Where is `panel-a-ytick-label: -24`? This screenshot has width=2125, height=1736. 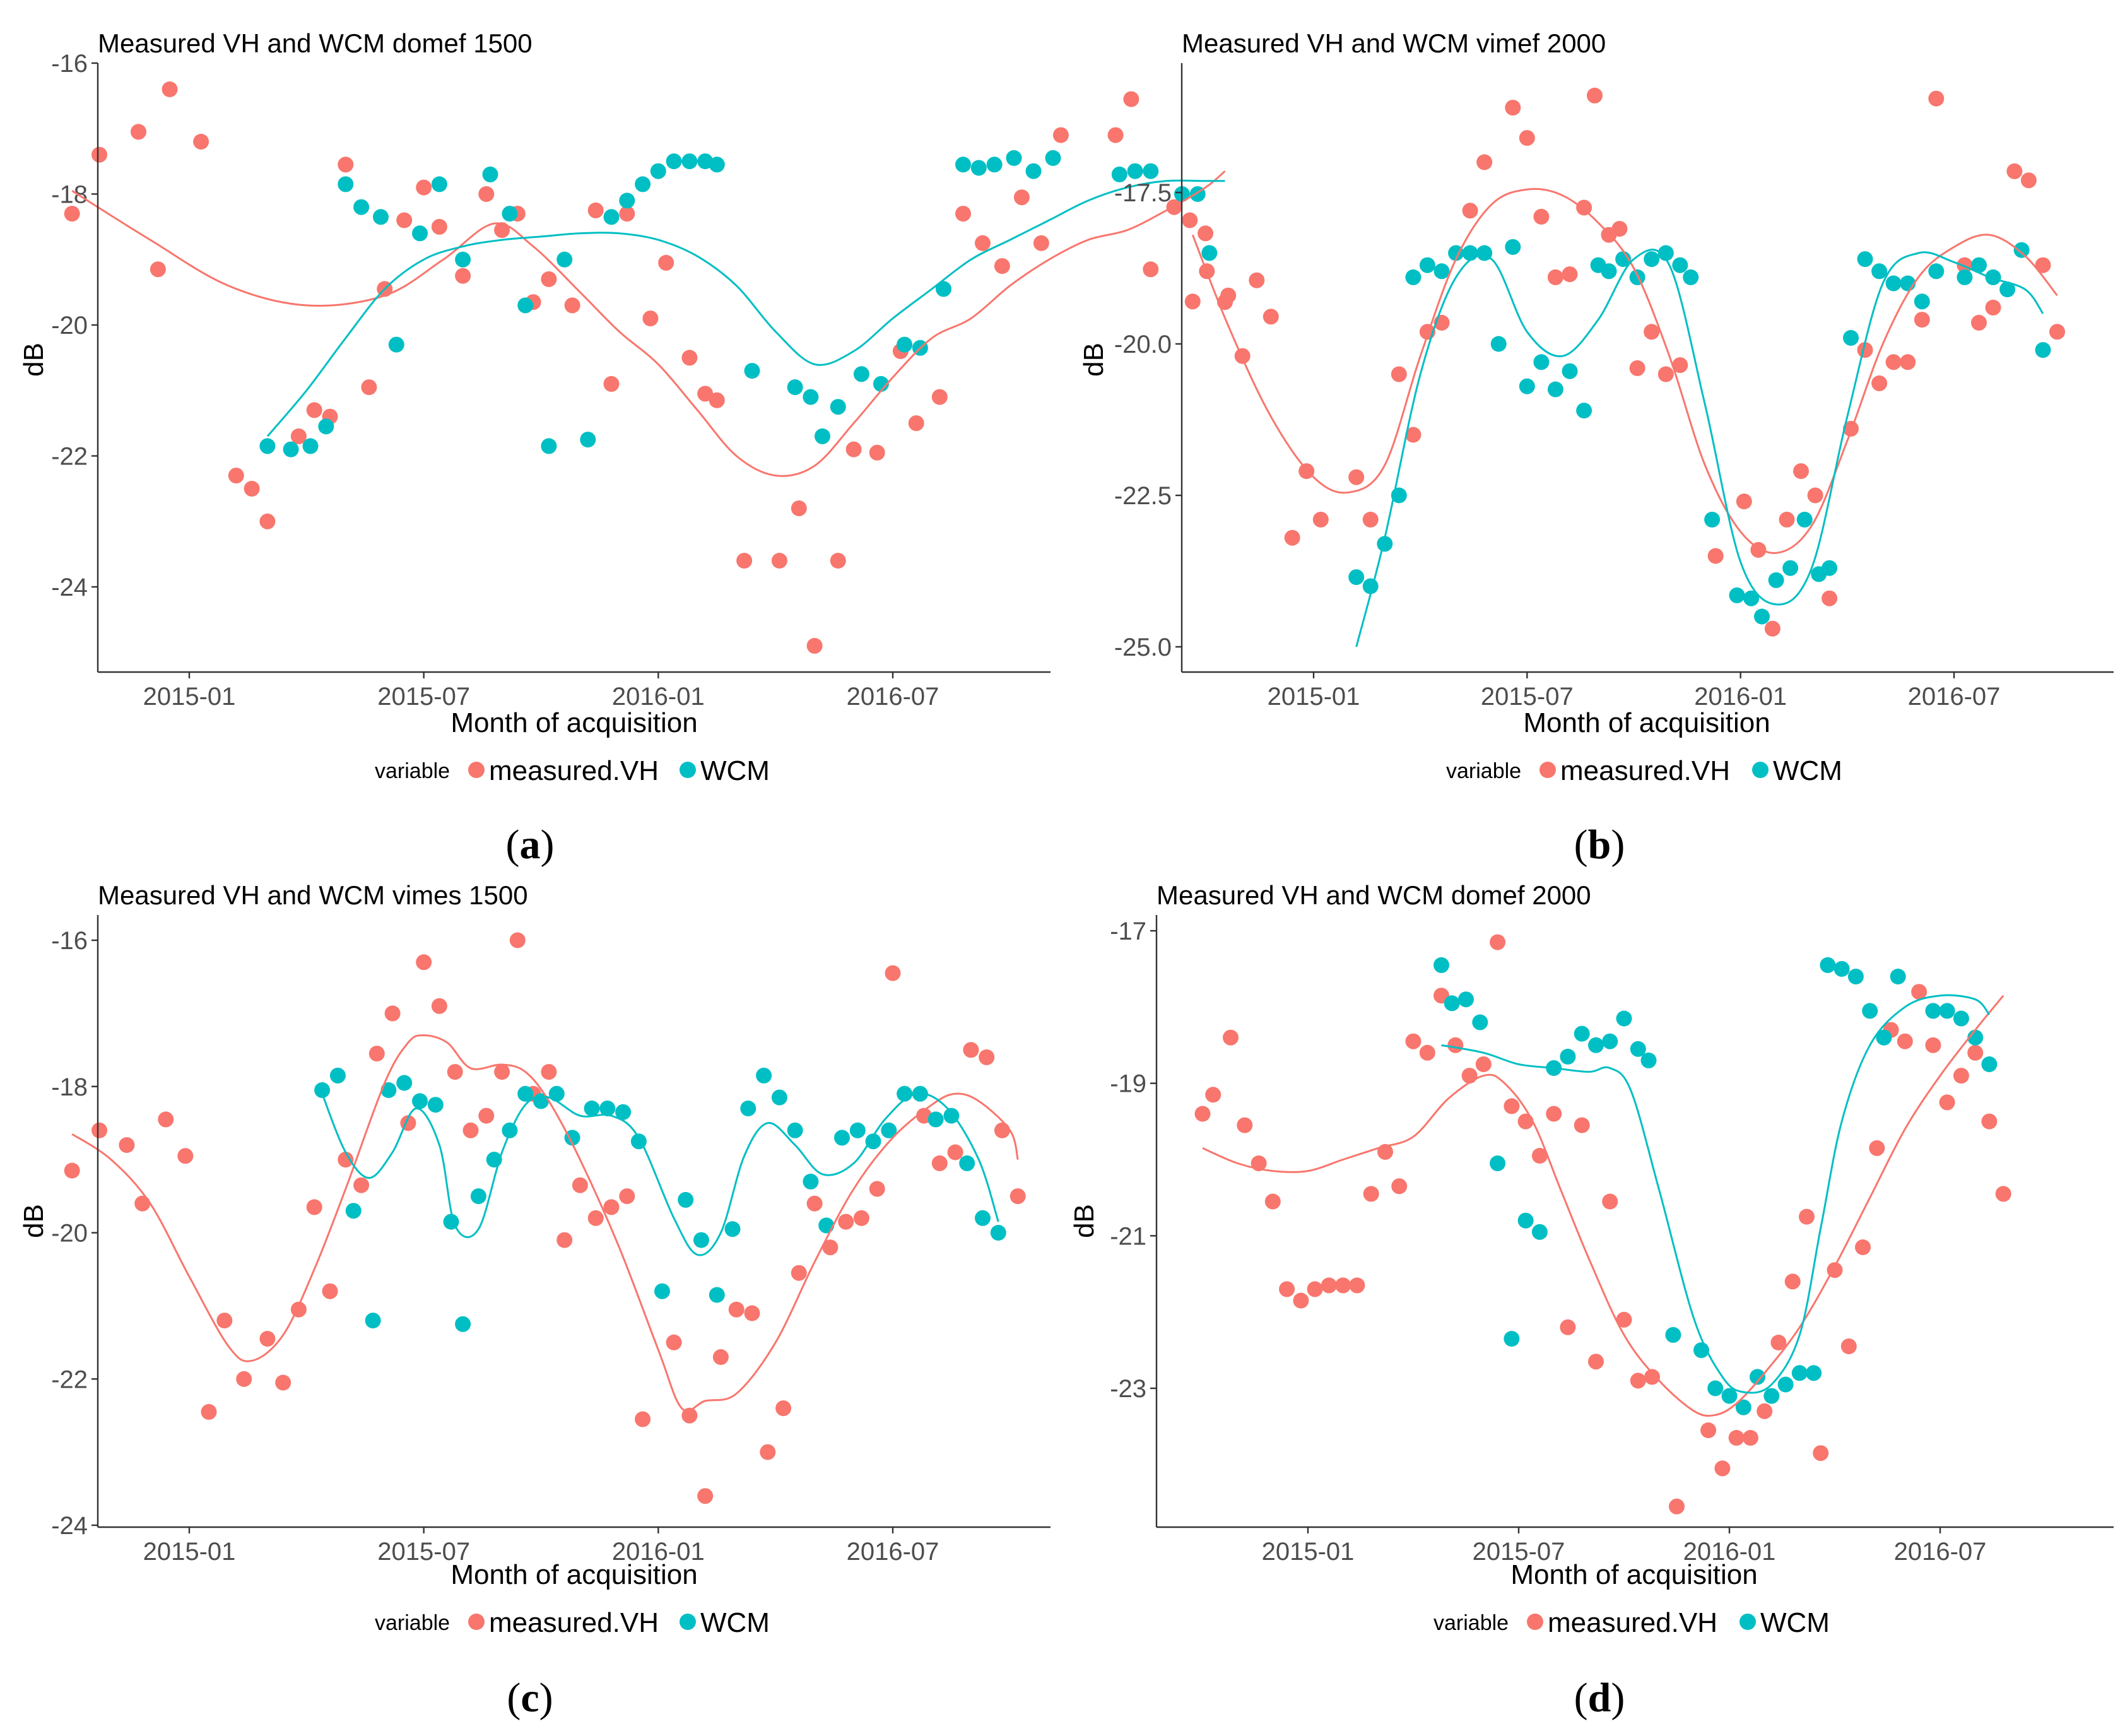 panel-a-ytick-label: -24 is located at coordinates (70, 587).